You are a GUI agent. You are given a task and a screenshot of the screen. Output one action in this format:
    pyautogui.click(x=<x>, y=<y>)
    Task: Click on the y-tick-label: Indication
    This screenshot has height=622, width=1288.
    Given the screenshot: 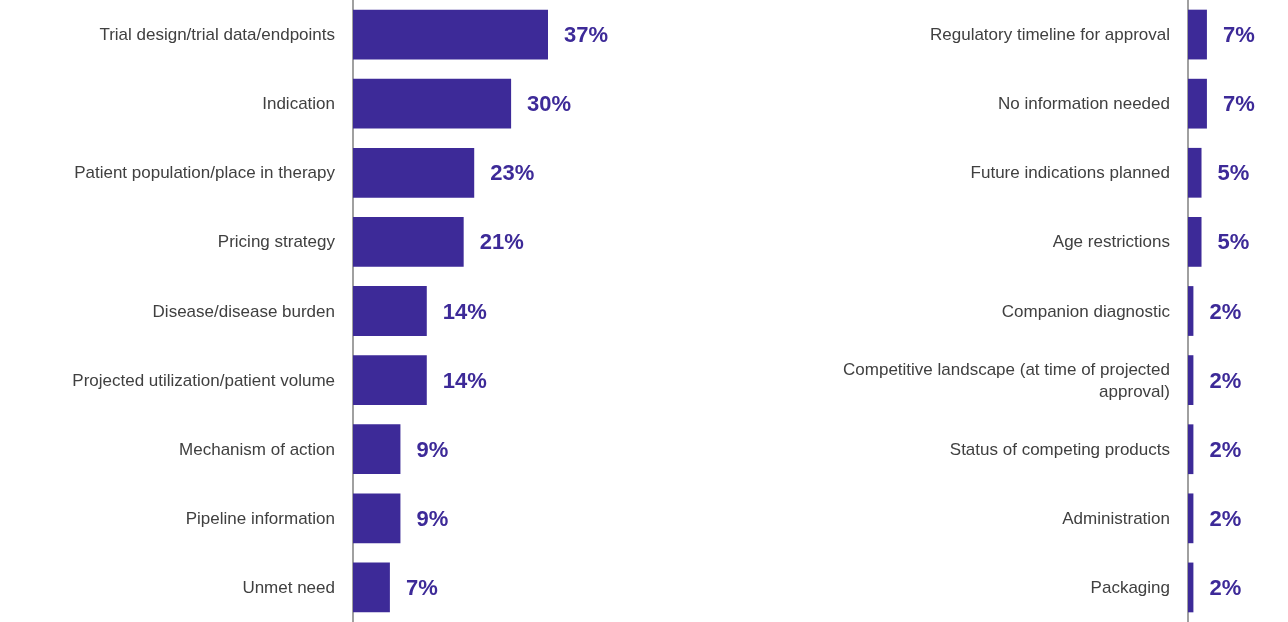 What is the action you would take?
    pyautogui.click(x=298, y=104)
    